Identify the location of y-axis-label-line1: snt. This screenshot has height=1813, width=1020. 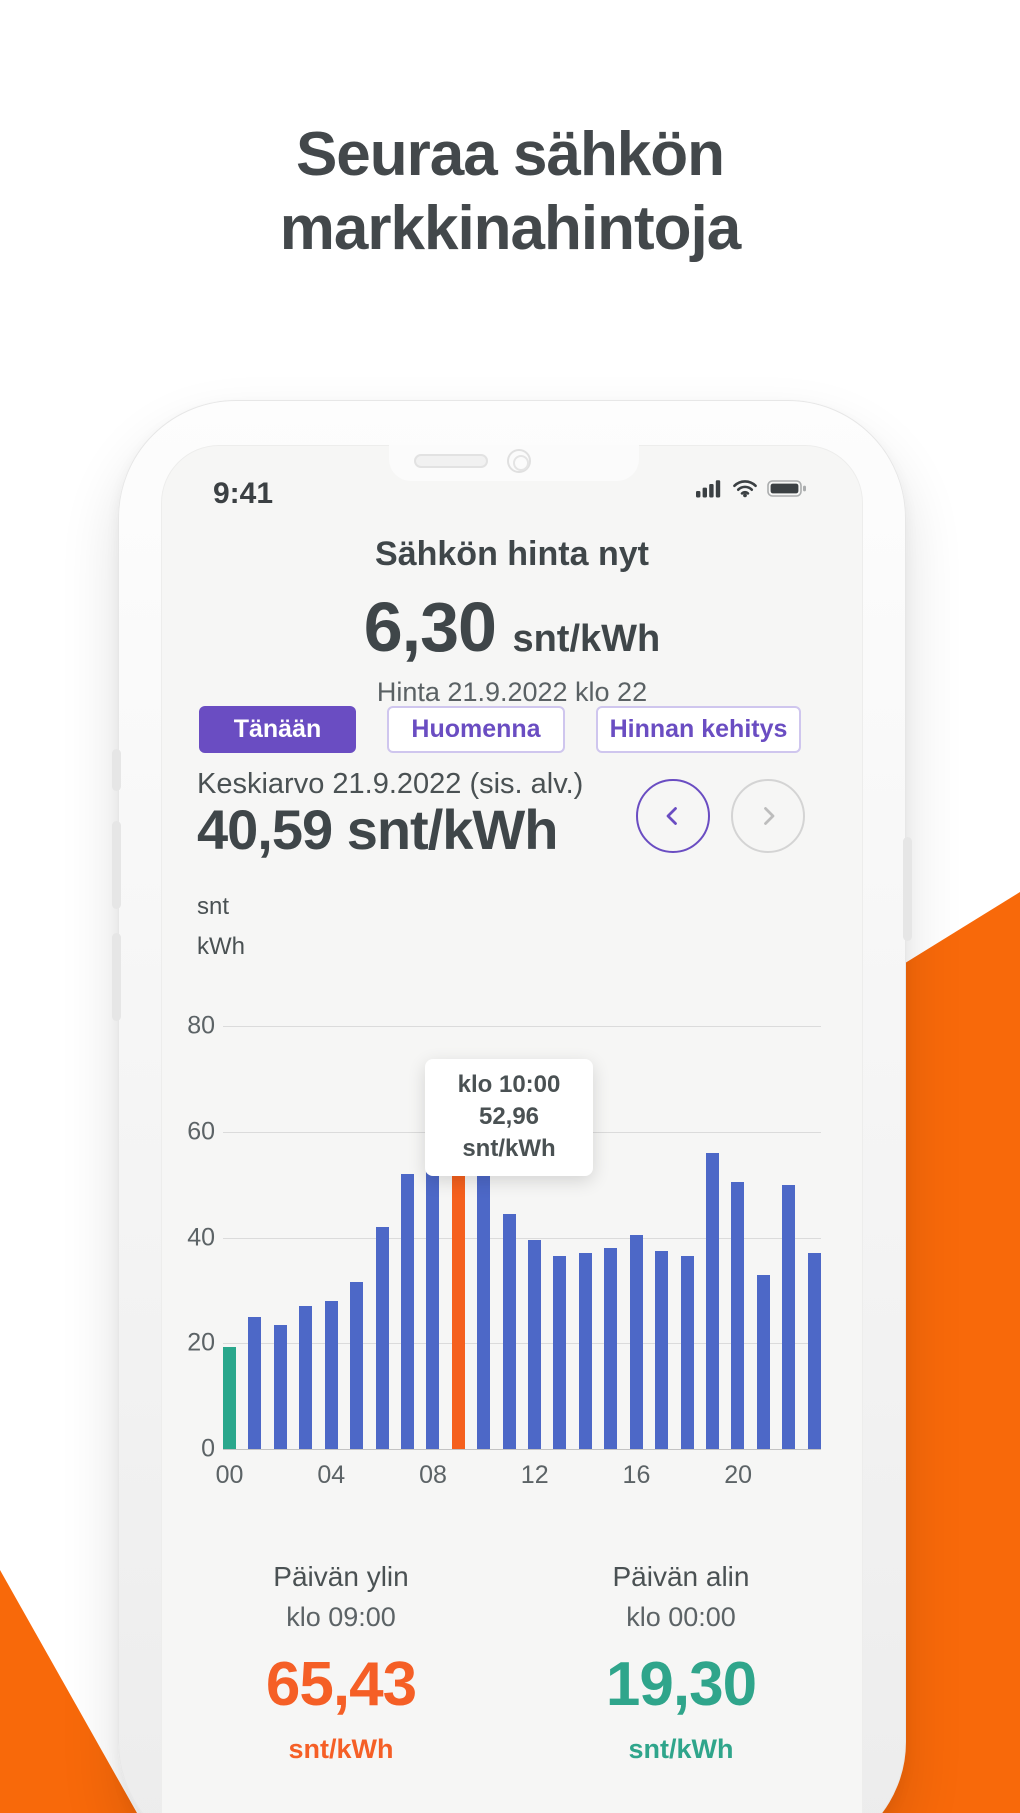
(213, 906).